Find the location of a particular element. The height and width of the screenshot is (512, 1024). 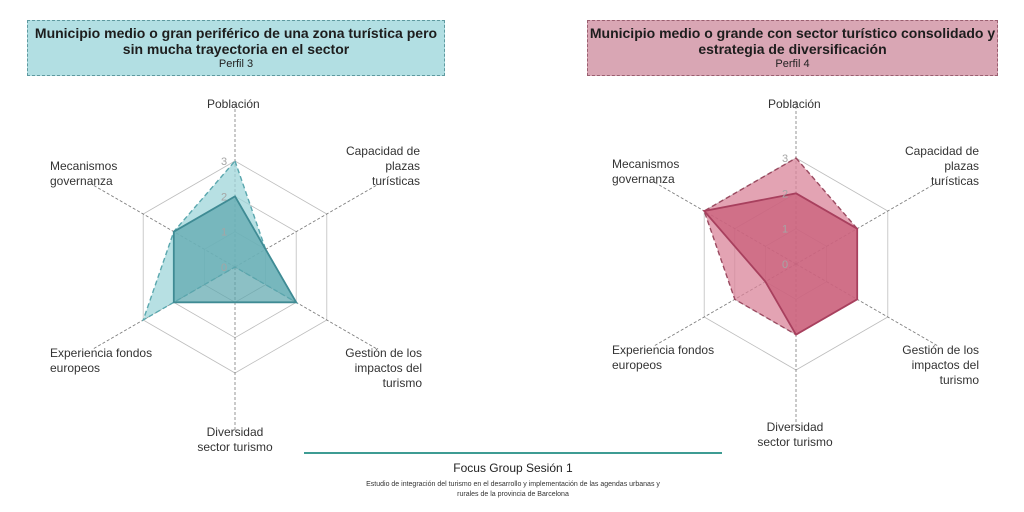

chart-subtitle: Perfil 3 is located at coordinates (236, 64).